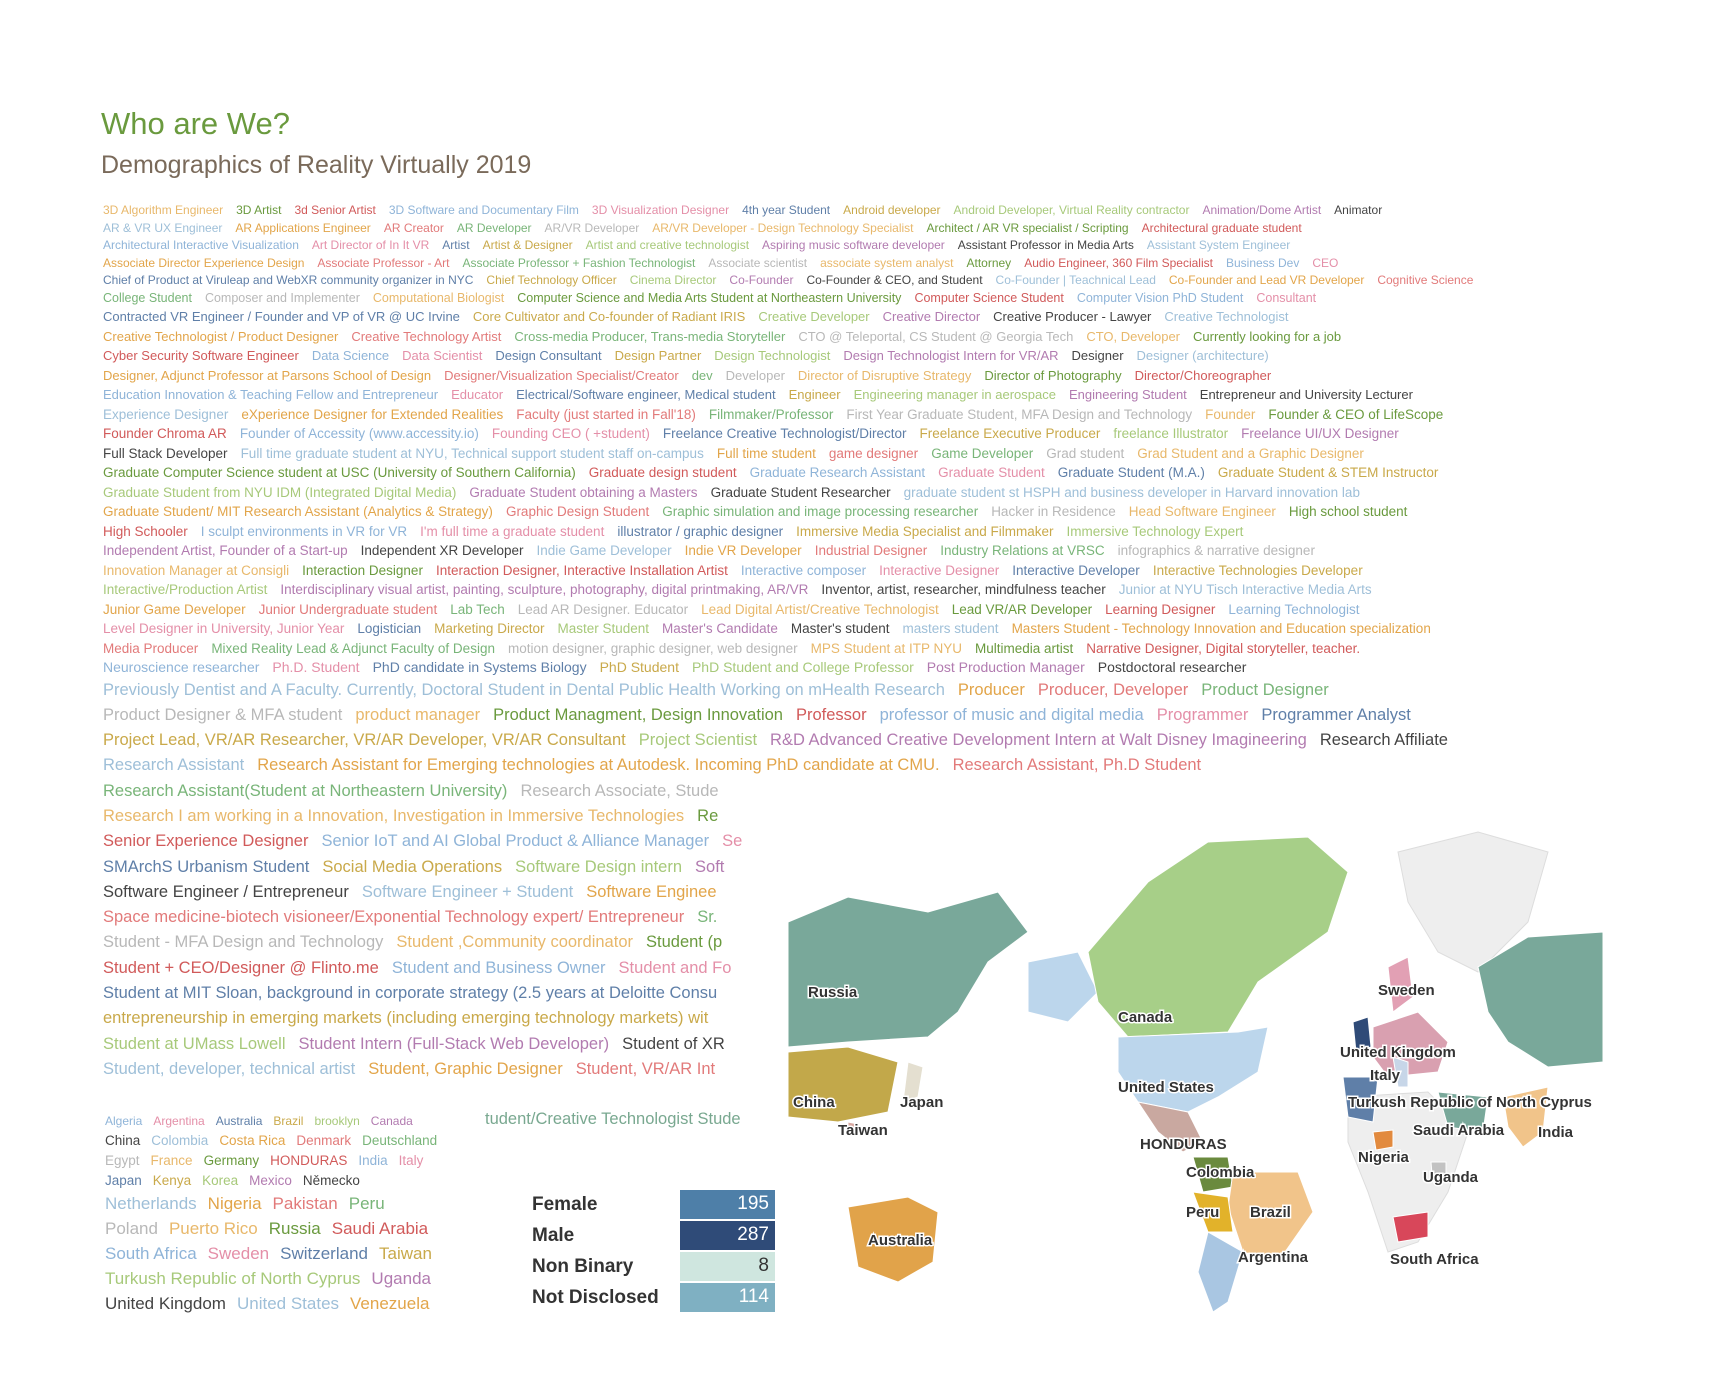 The width and height of the screenshot is (1712, 1400). What do you see at coordinates (1358, 210) in the screenshot?
I see `role-label: Animator` at bounding box center [1358, 210].